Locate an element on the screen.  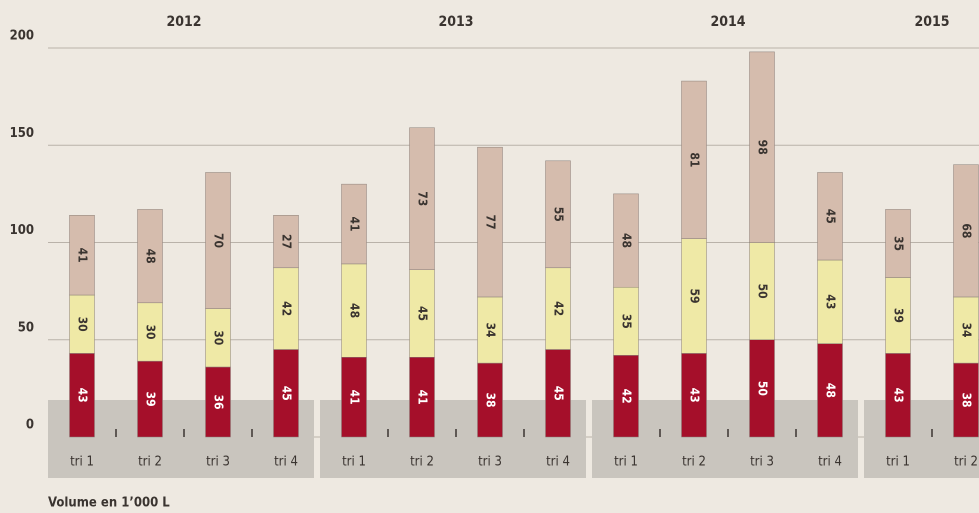
value-label: 55 is located at coordinates (559, 214).